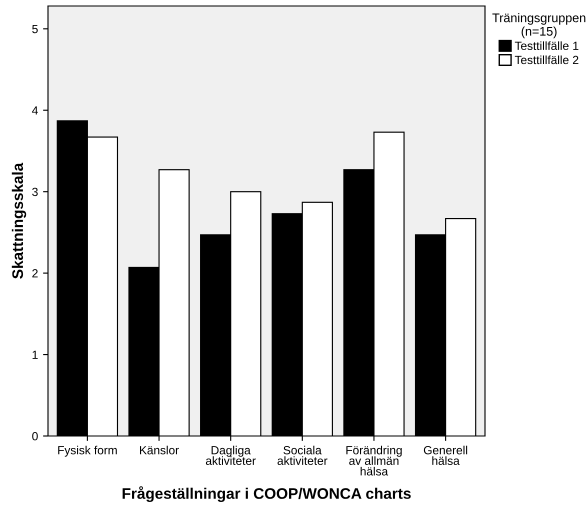  I want to click on y-tick-label: 4, so click(35, 110).